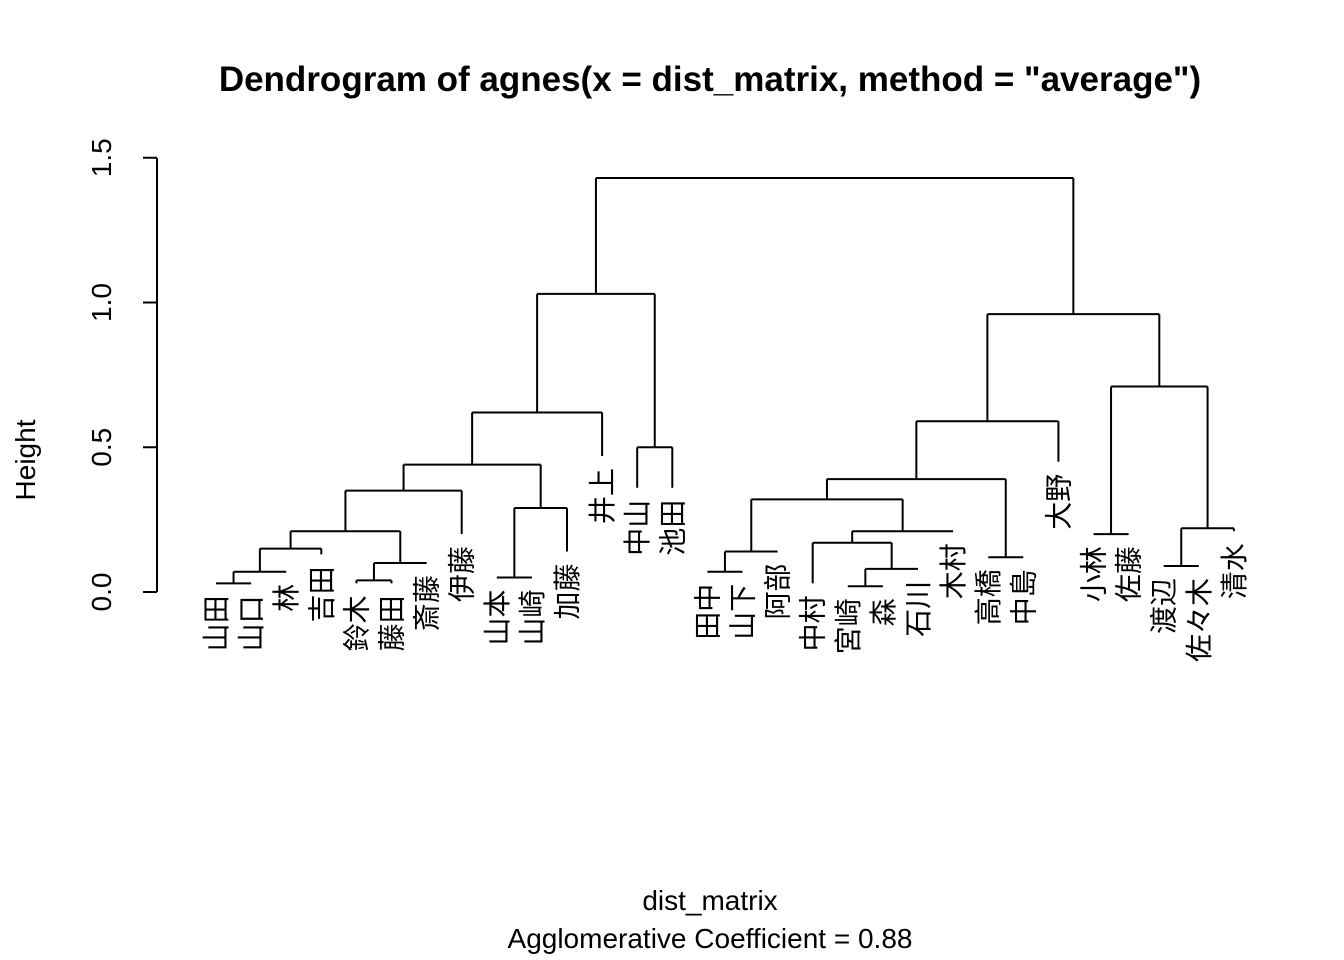  I want to click on leaf-label: 林, so click(286, 598).